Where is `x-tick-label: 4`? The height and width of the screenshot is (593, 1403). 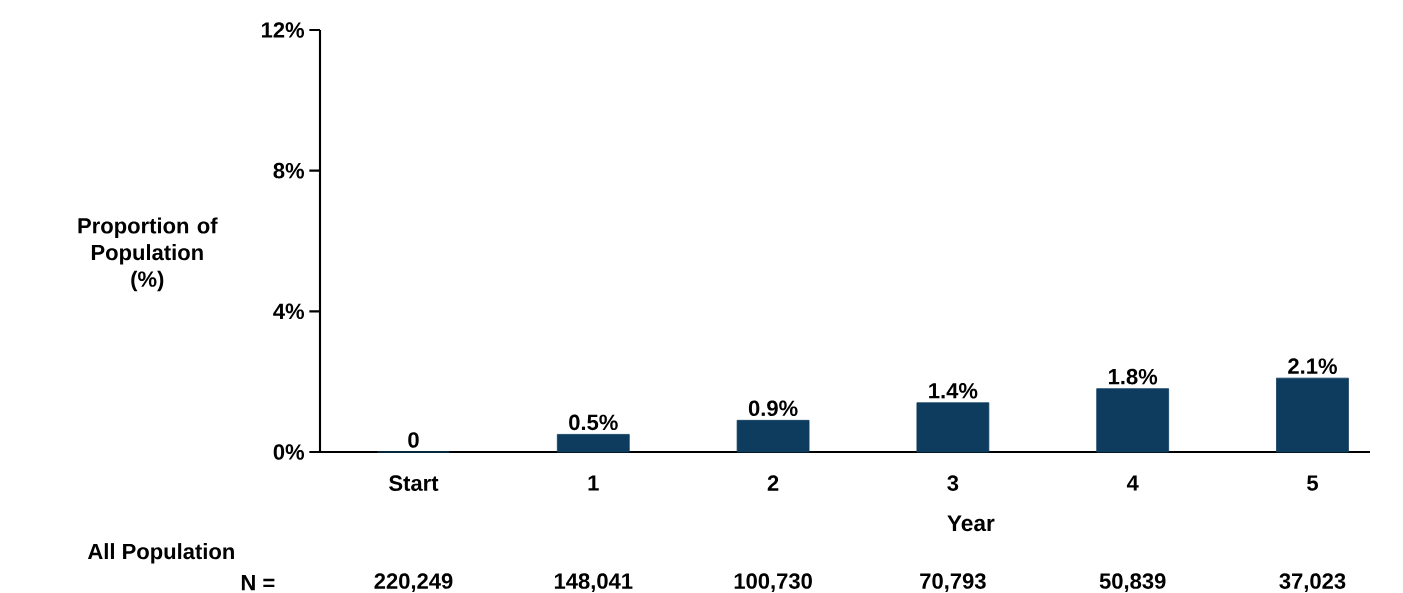 x-tick-label: 4 is located at coordinates (1132, 483).